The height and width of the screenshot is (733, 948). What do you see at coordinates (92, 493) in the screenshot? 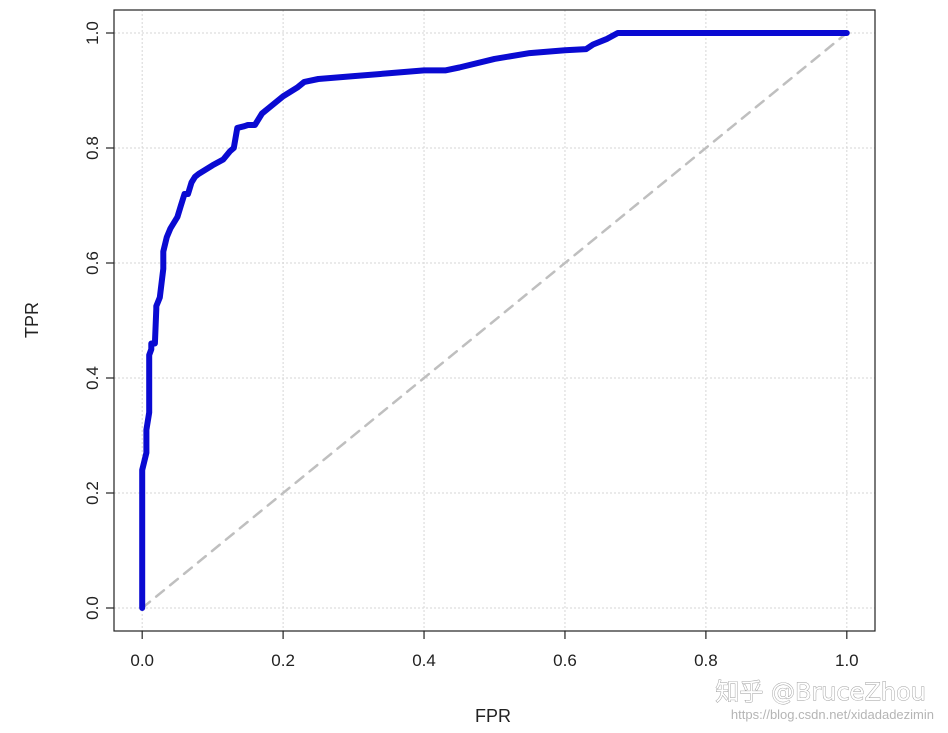
I see `y-tick-label-1: 0.2` at bounding box center [92, 493].